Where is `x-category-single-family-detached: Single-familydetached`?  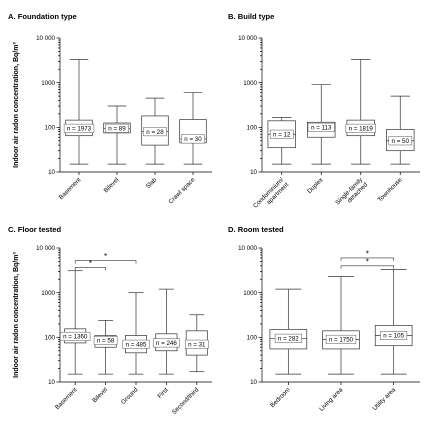 x-category-single-family-detached: Single-familydetached is located at coordinates (352, 194).